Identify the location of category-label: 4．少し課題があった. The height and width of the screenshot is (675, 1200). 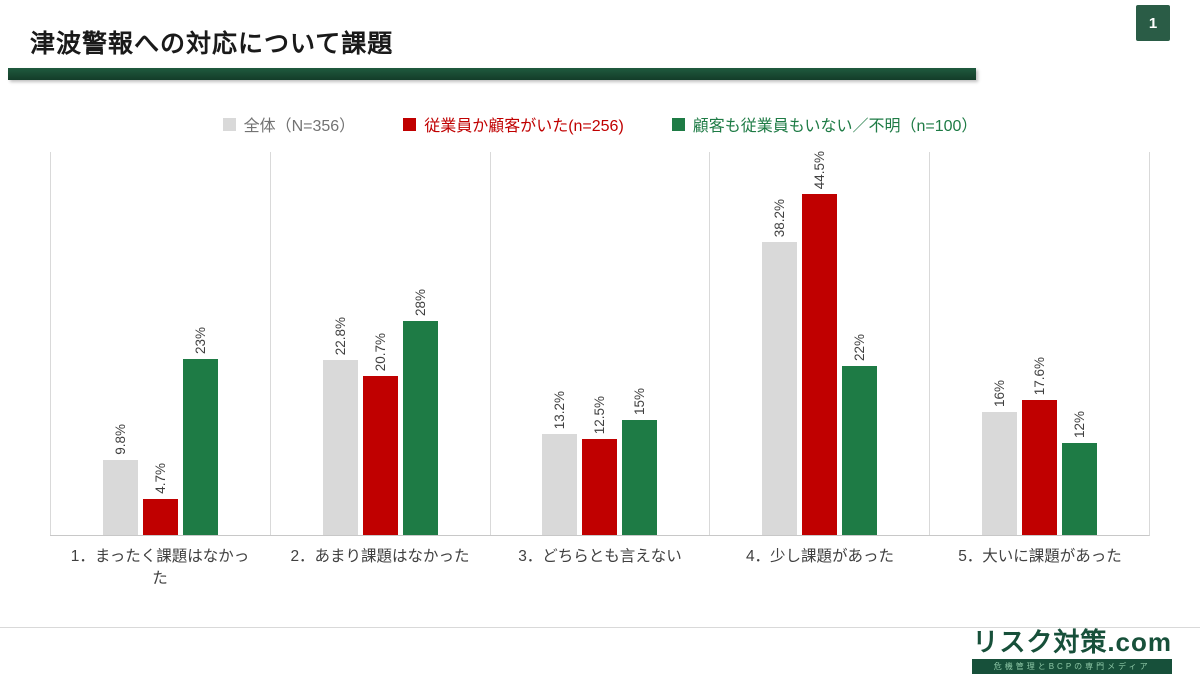
(820, 556).